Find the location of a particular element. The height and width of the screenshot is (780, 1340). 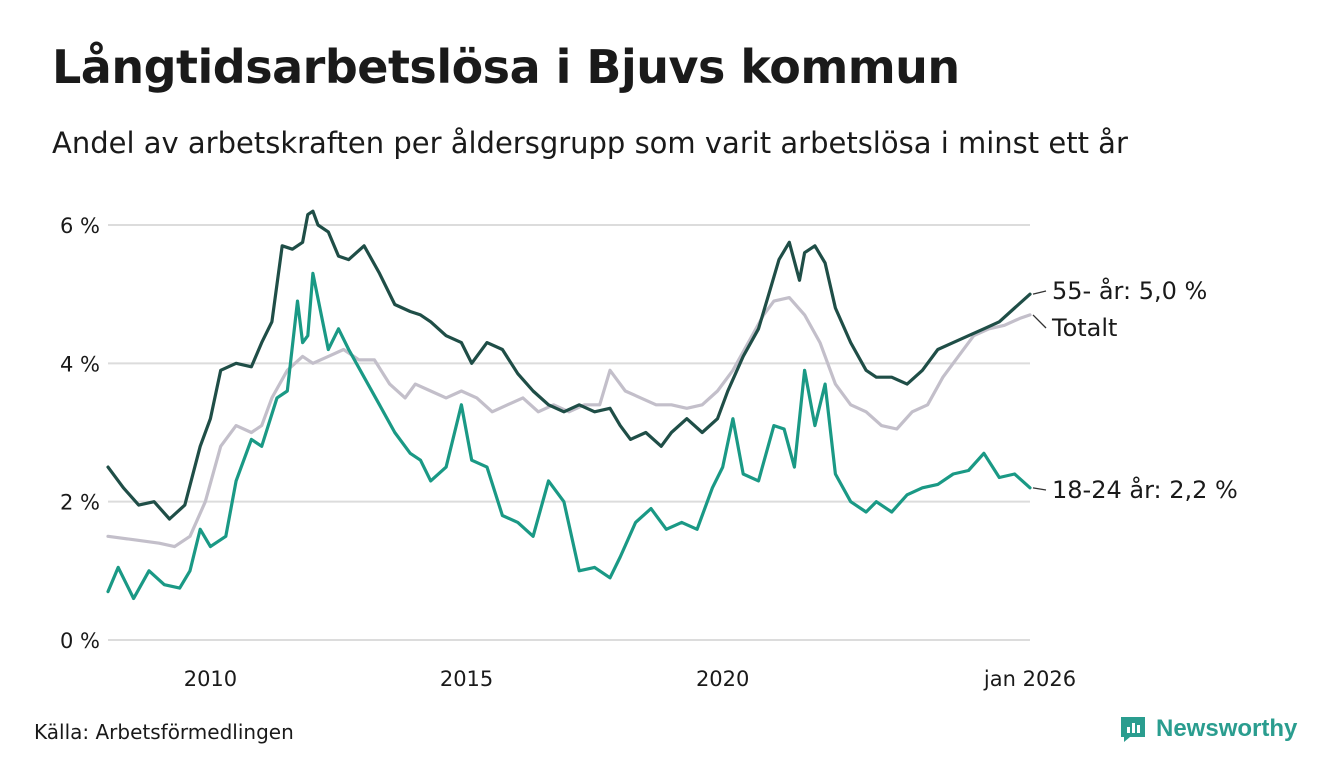

series-label-total: Totalt is located at coordinates (1084, 328).